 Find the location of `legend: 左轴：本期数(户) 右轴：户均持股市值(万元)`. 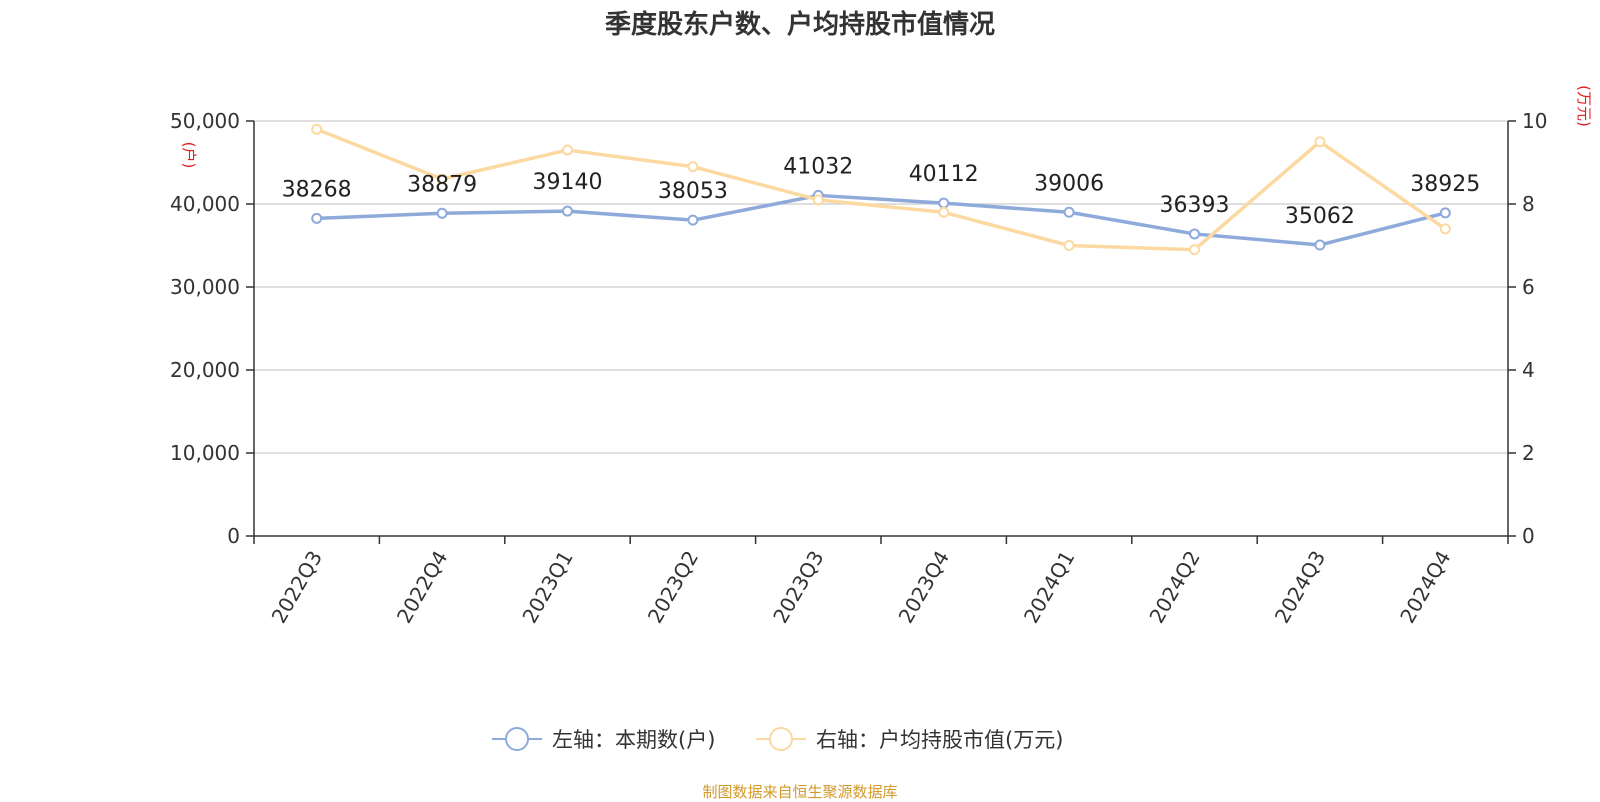

legend: 左轴：本期数(户) 右轴：户均持股市值(万元) is located at coordinates (777, 739).